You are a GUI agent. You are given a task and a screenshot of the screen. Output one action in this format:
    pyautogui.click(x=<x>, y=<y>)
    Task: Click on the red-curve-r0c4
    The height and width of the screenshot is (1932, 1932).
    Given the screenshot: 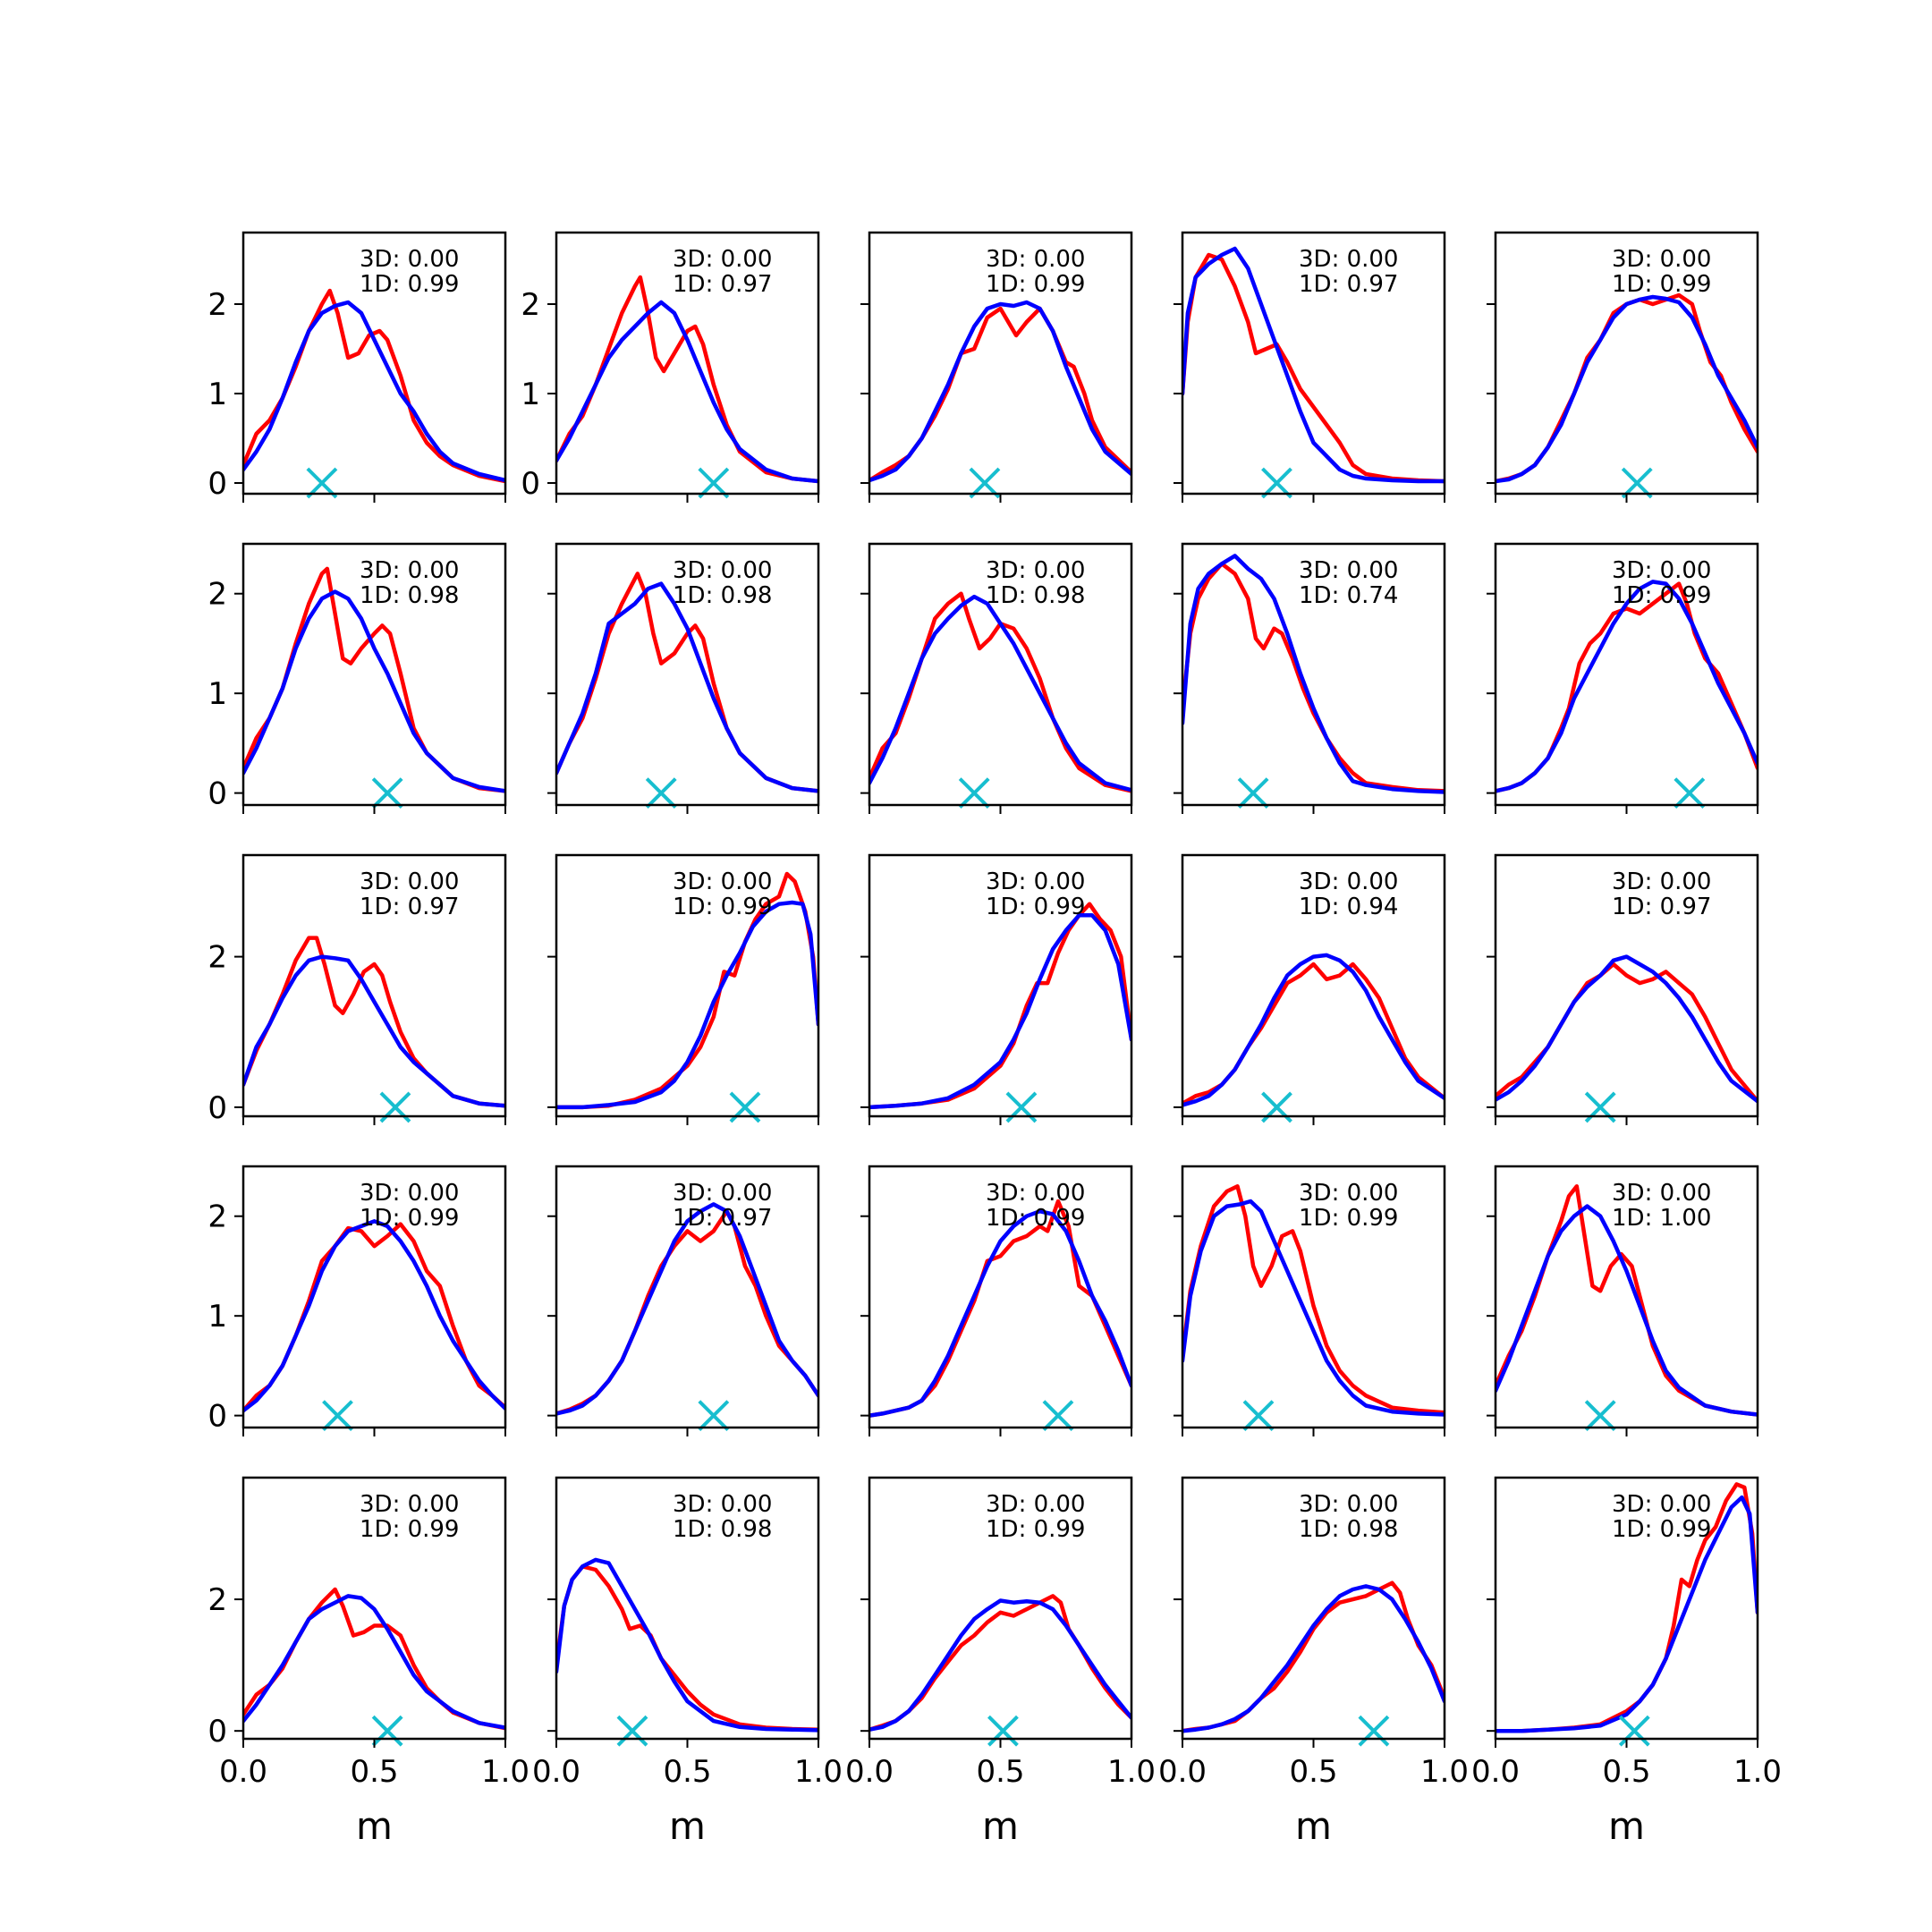 What is the action you would take?
    pyautogui.click(x=1627, y=388)
    